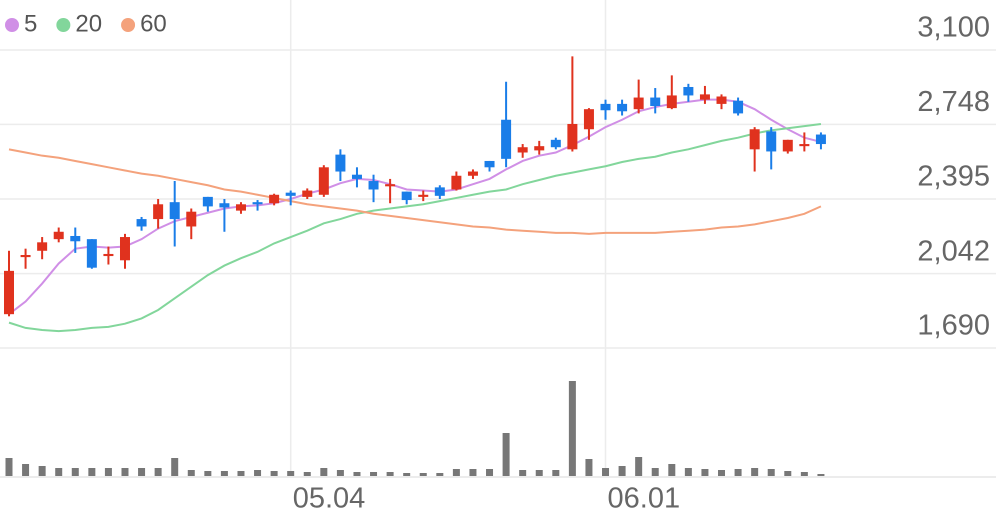 This screenshot has width=996, height=519. What do you see at coordinates (953, 28) in the screenshot?
I see `y-tick-label: 3,100` at bounding box center [953, 28].